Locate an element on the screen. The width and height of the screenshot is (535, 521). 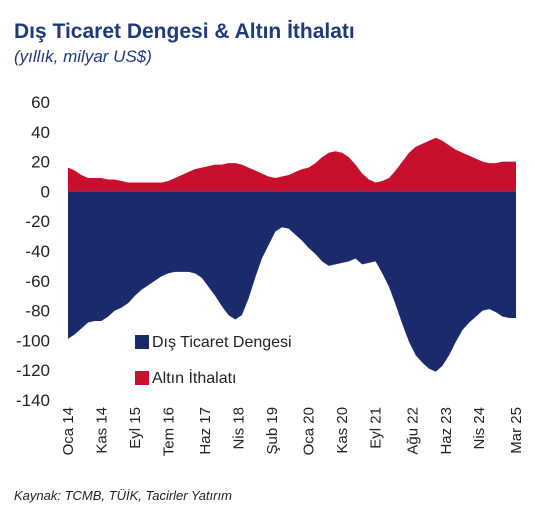
x-tick-label: Nis 18 is located at coordinates (239, 428).